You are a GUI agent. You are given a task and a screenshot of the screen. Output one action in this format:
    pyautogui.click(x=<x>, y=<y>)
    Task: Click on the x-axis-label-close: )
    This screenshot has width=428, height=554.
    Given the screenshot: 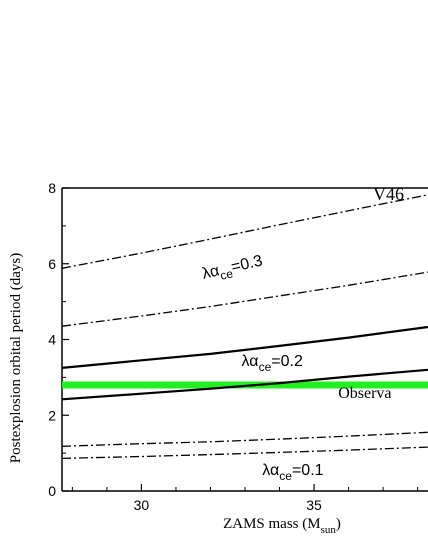 What is the action you would take?
    pyautogui.click(x=338, y=524)
    